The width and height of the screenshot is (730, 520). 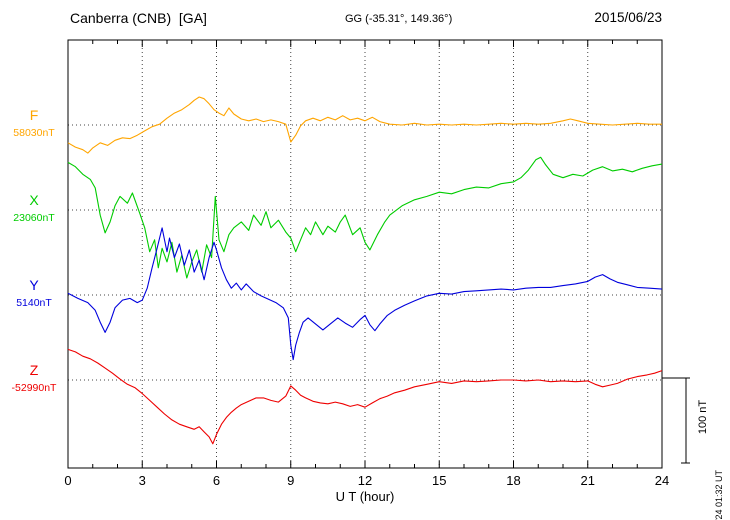 I want to click on x-axis-label: U T (hour), so click(x=365, y=496).